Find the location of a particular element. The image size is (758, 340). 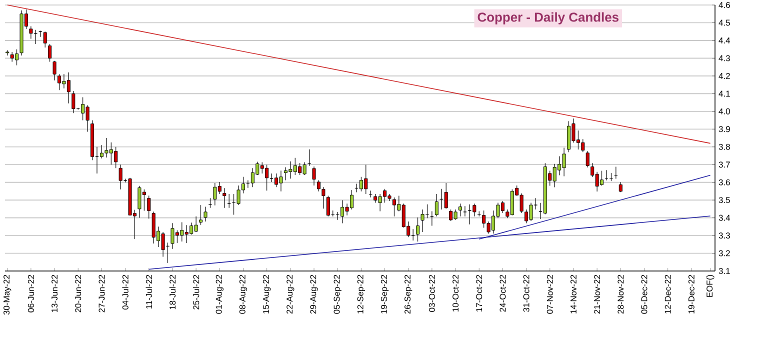

x-tick-label: 06-Jun-22 is located at coordinates (31, 293).